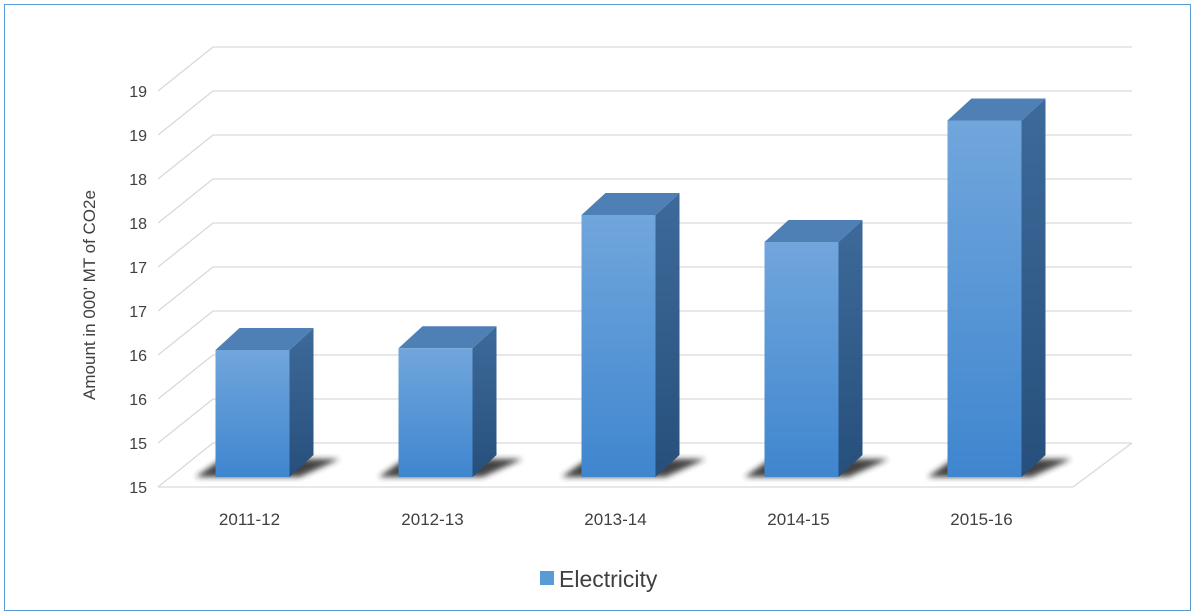 The image size is (1195, 615). Describe the element at coordinates (138, 290) in the screenshot. I see `y-axis-ticks: 15 15 16 16 17 17 18 18 19 19` at that location.